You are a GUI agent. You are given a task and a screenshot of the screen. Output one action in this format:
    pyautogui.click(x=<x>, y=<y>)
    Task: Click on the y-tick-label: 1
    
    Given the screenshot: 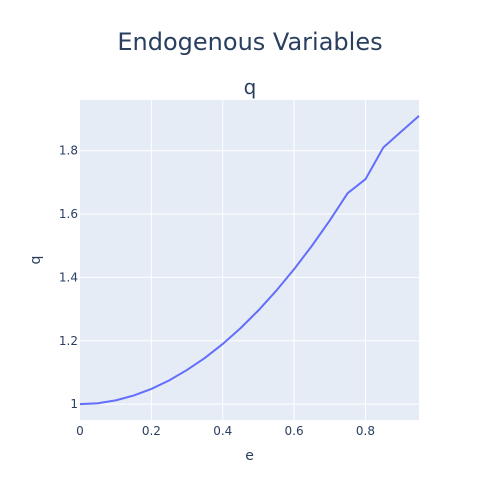 What is the action you would take?
    pyautogui.click(x=74, y=404)
    